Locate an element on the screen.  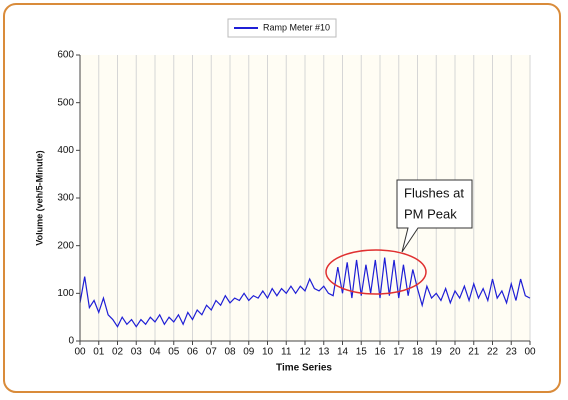
annotation: Flushes at is located at coordinates (434, 192).